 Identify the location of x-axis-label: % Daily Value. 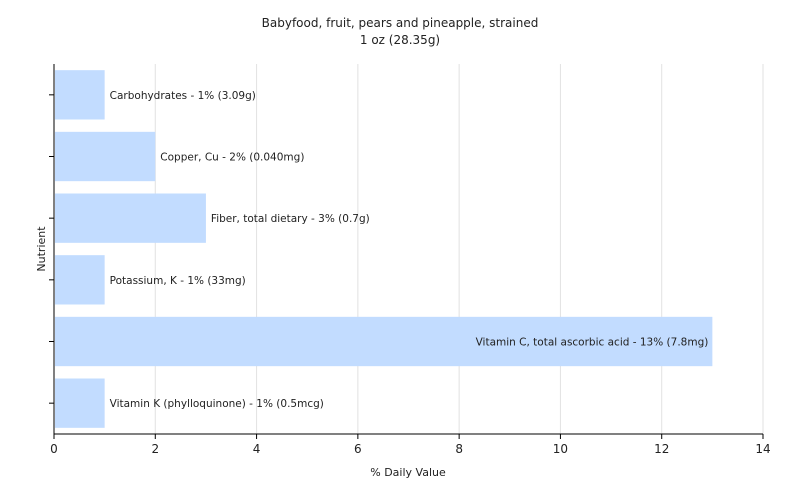
(408, 472).